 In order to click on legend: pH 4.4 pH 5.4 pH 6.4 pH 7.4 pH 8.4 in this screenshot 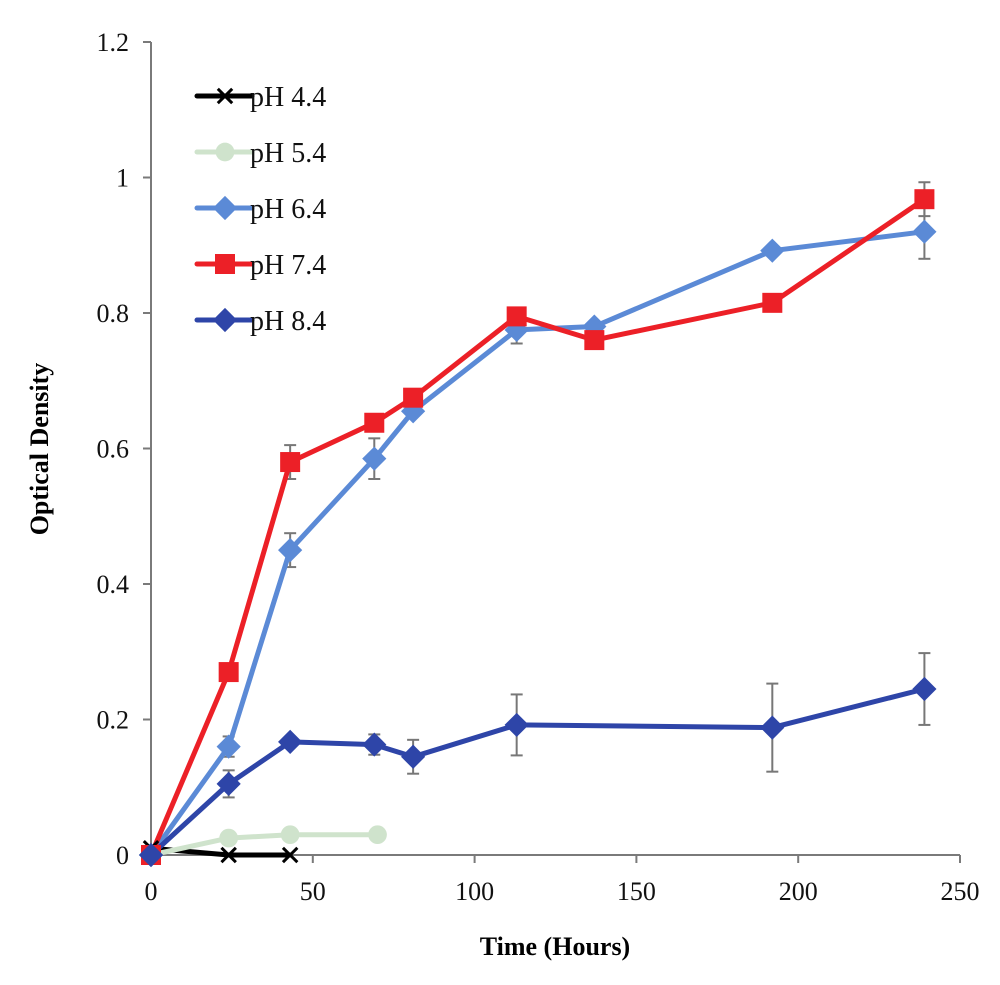, I will do `click(260, 209)`.